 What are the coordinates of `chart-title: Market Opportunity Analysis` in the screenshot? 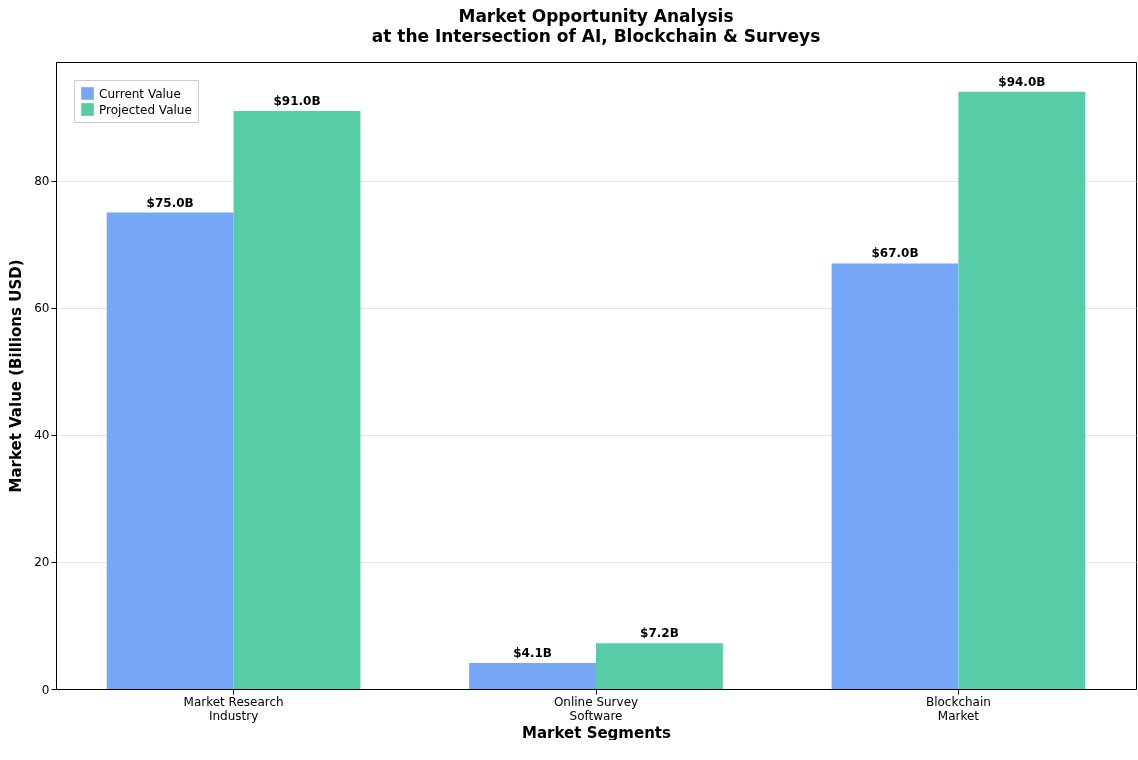 It's located at (596, 16).